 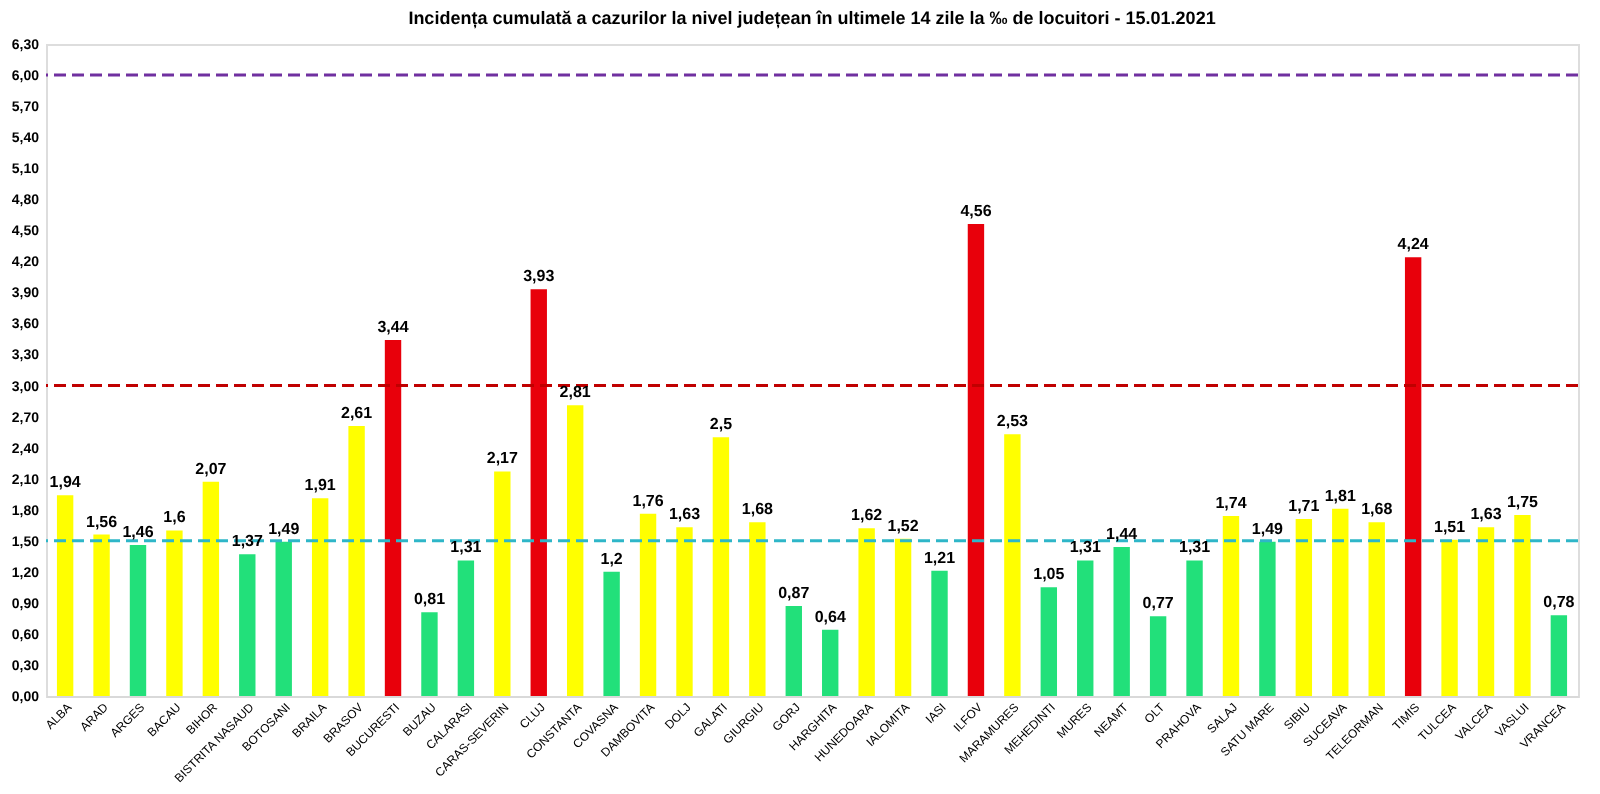 What do you see at coordinates (175, 517) in the screenshot?
I see `data-label: 1,6` at bounding box center [175, 517].